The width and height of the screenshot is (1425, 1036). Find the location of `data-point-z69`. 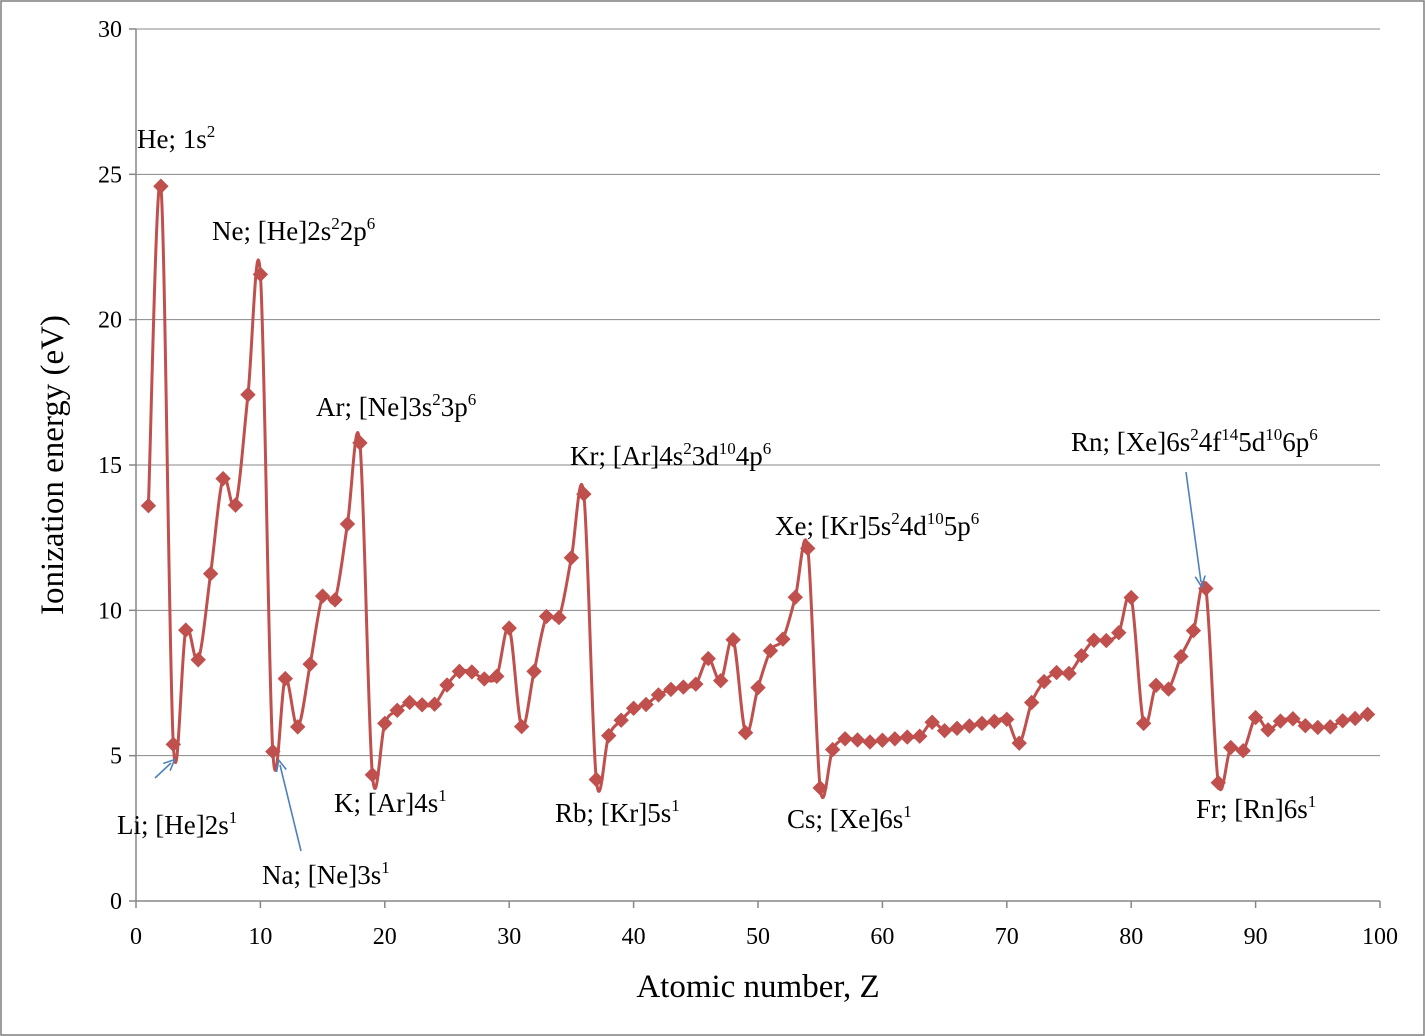

data-point-z69 is located at coordinates (994, 721).